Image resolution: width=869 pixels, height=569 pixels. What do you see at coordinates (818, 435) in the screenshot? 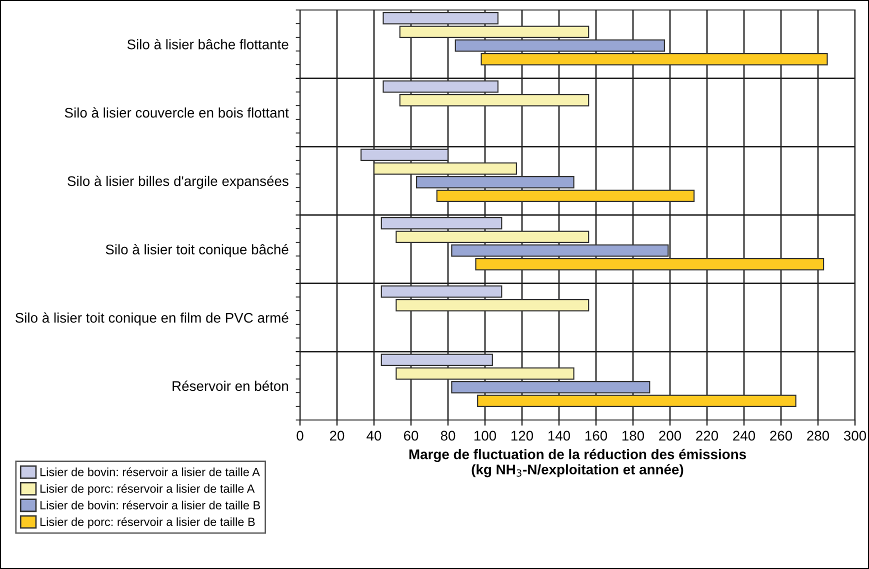
I see `x-tick-label: 280` at bounding box center [818, 435].